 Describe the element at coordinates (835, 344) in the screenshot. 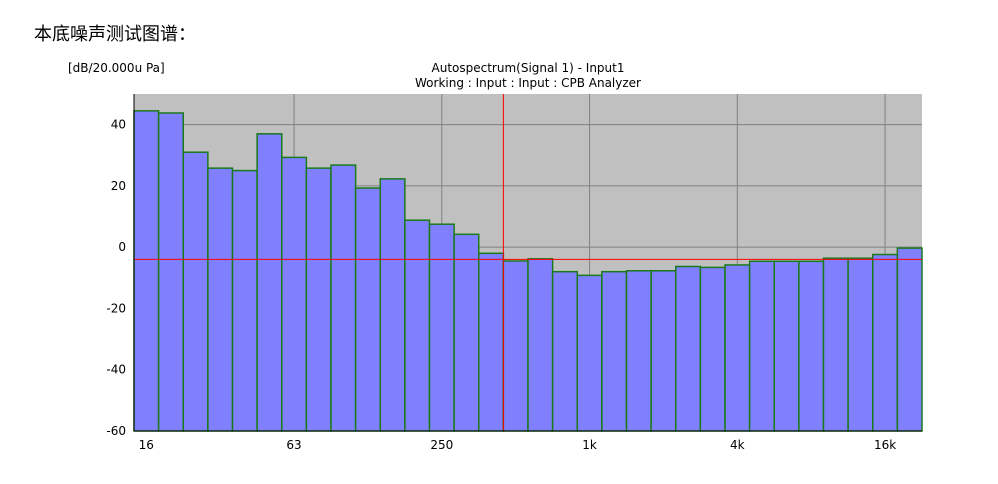

I see `bar-10k` at that location.